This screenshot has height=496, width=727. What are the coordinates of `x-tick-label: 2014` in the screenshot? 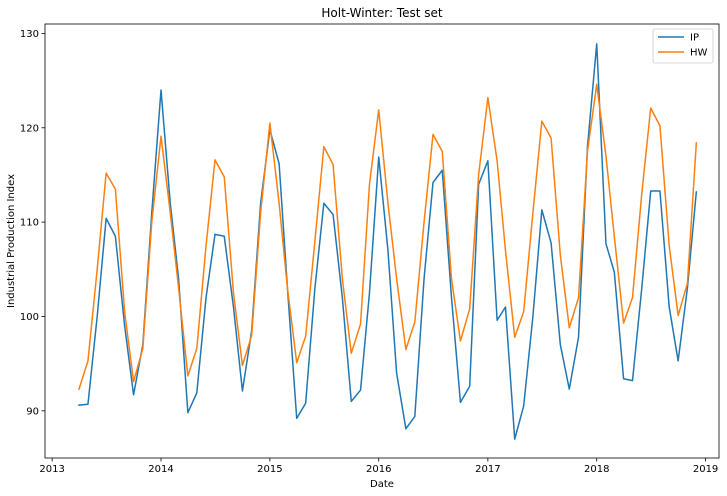 It's located at (160, 469).